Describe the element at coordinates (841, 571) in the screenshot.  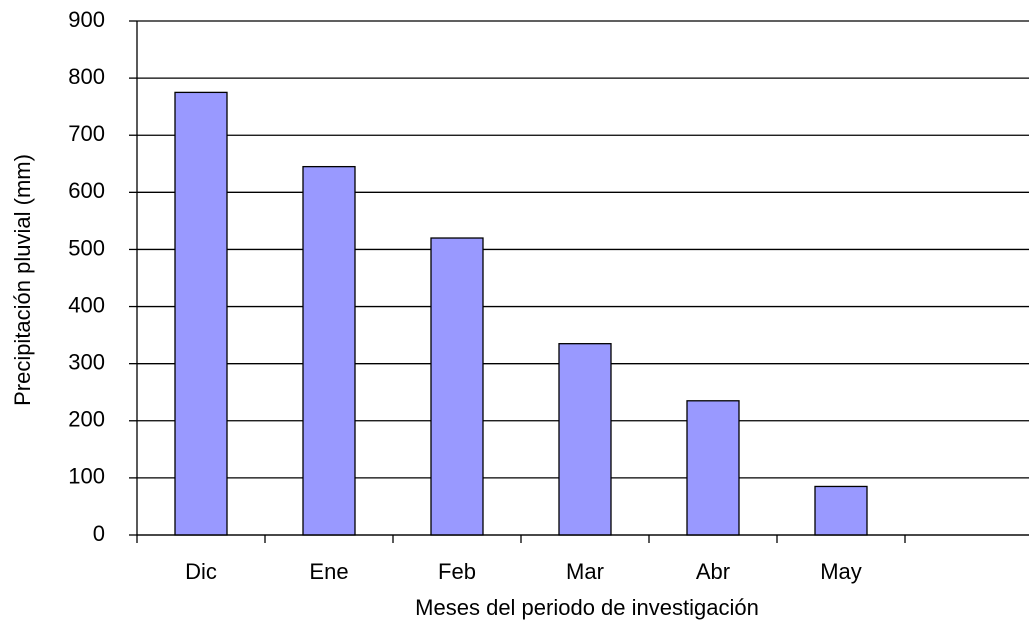
I see `x-tick-label: May` at that location.